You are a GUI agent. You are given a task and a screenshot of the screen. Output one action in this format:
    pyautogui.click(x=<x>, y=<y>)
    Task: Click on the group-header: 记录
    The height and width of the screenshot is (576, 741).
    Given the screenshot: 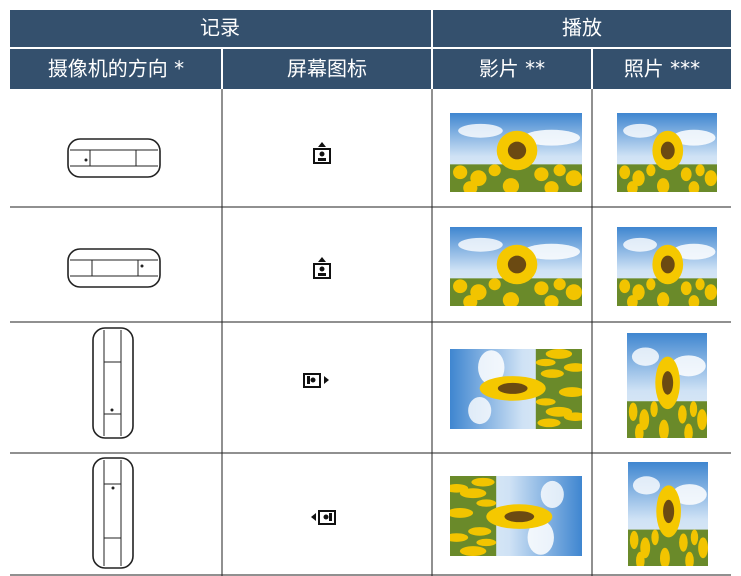 What is the action you would take?
    pyautogui.click(x=220, y=28)
    